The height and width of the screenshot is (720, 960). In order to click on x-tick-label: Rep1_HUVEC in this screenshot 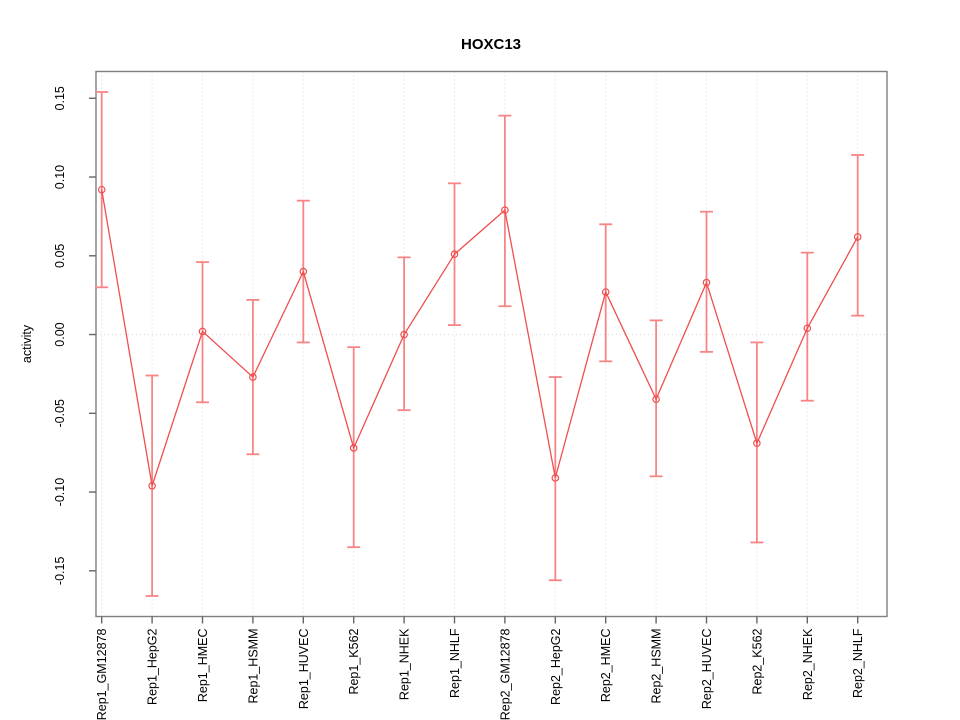, I will do `click(304, 669)`.